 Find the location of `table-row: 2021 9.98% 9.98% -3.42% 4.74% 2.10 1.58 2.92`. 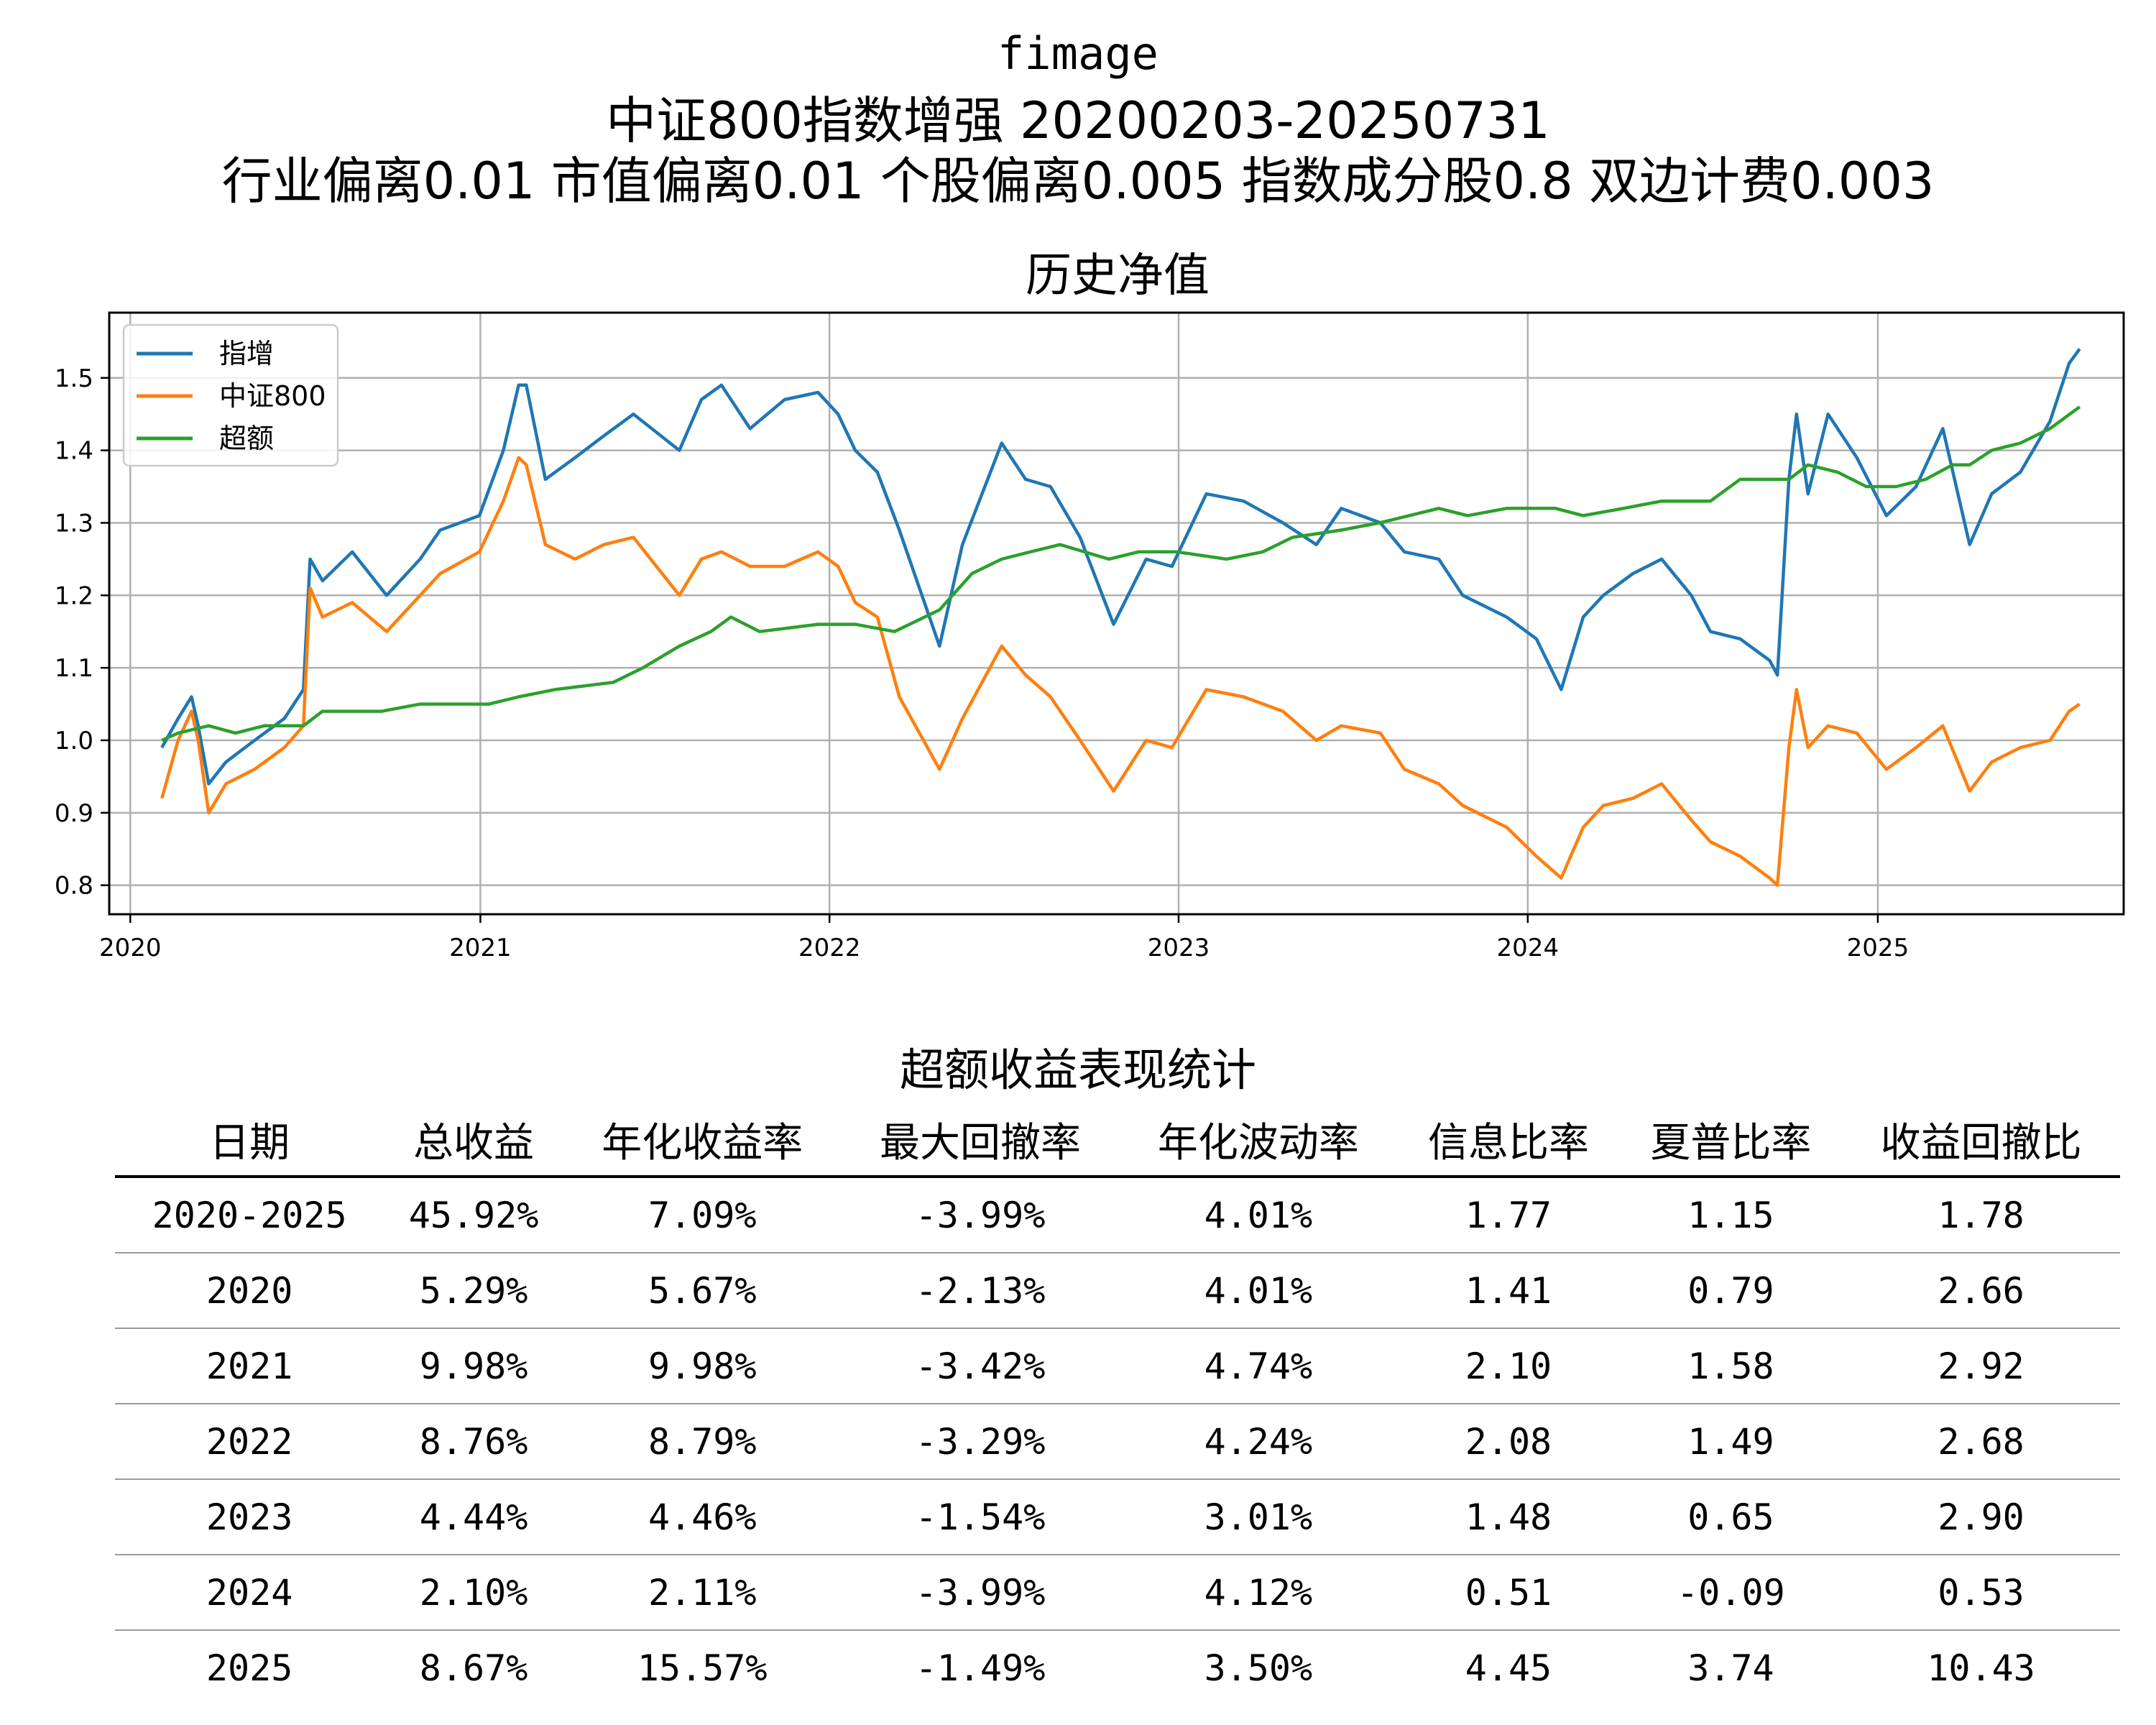

table-row: 2021 9.98% 9.98% -3.42% 4.74% 2.10 1.58 2.92 is located at coordinates (1117, 1366).